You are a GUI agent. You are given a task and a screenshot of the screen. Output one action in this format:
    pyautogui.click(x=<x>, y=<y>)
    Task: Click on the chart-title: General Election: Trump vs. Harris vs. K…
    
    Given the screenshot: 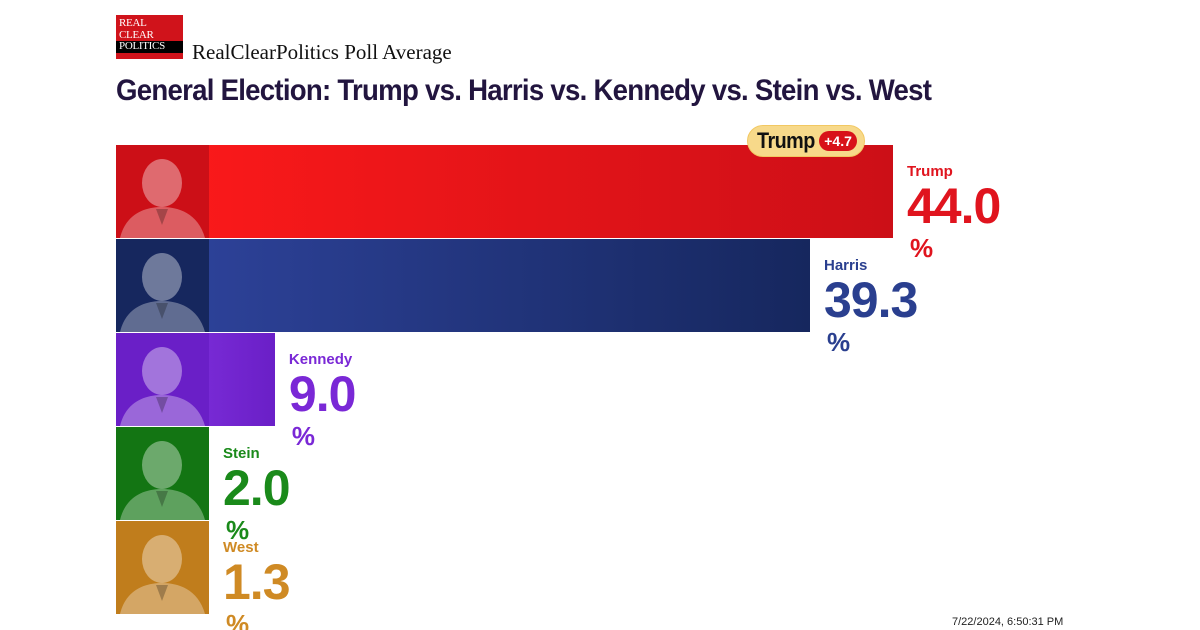 What is the action you would take?
    pyautogui.click(x=524, y=90)
    